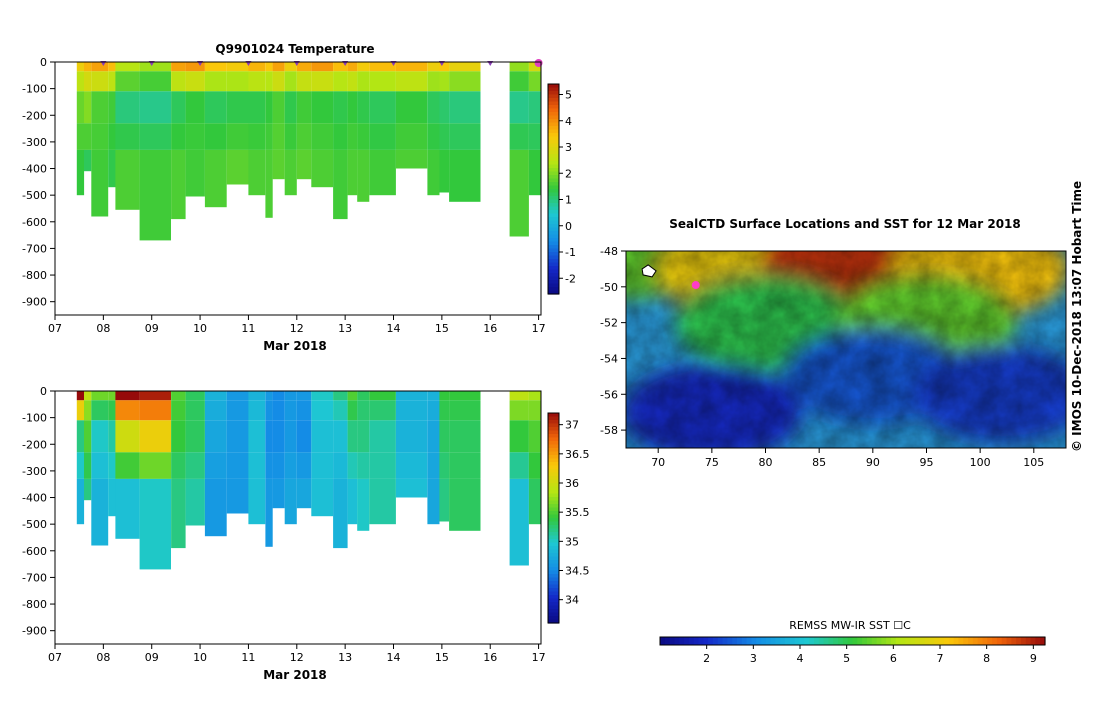 The width and height of the screenshot is (1099, 703). I want to click on y-tick-label: -700, so click(34, 248).